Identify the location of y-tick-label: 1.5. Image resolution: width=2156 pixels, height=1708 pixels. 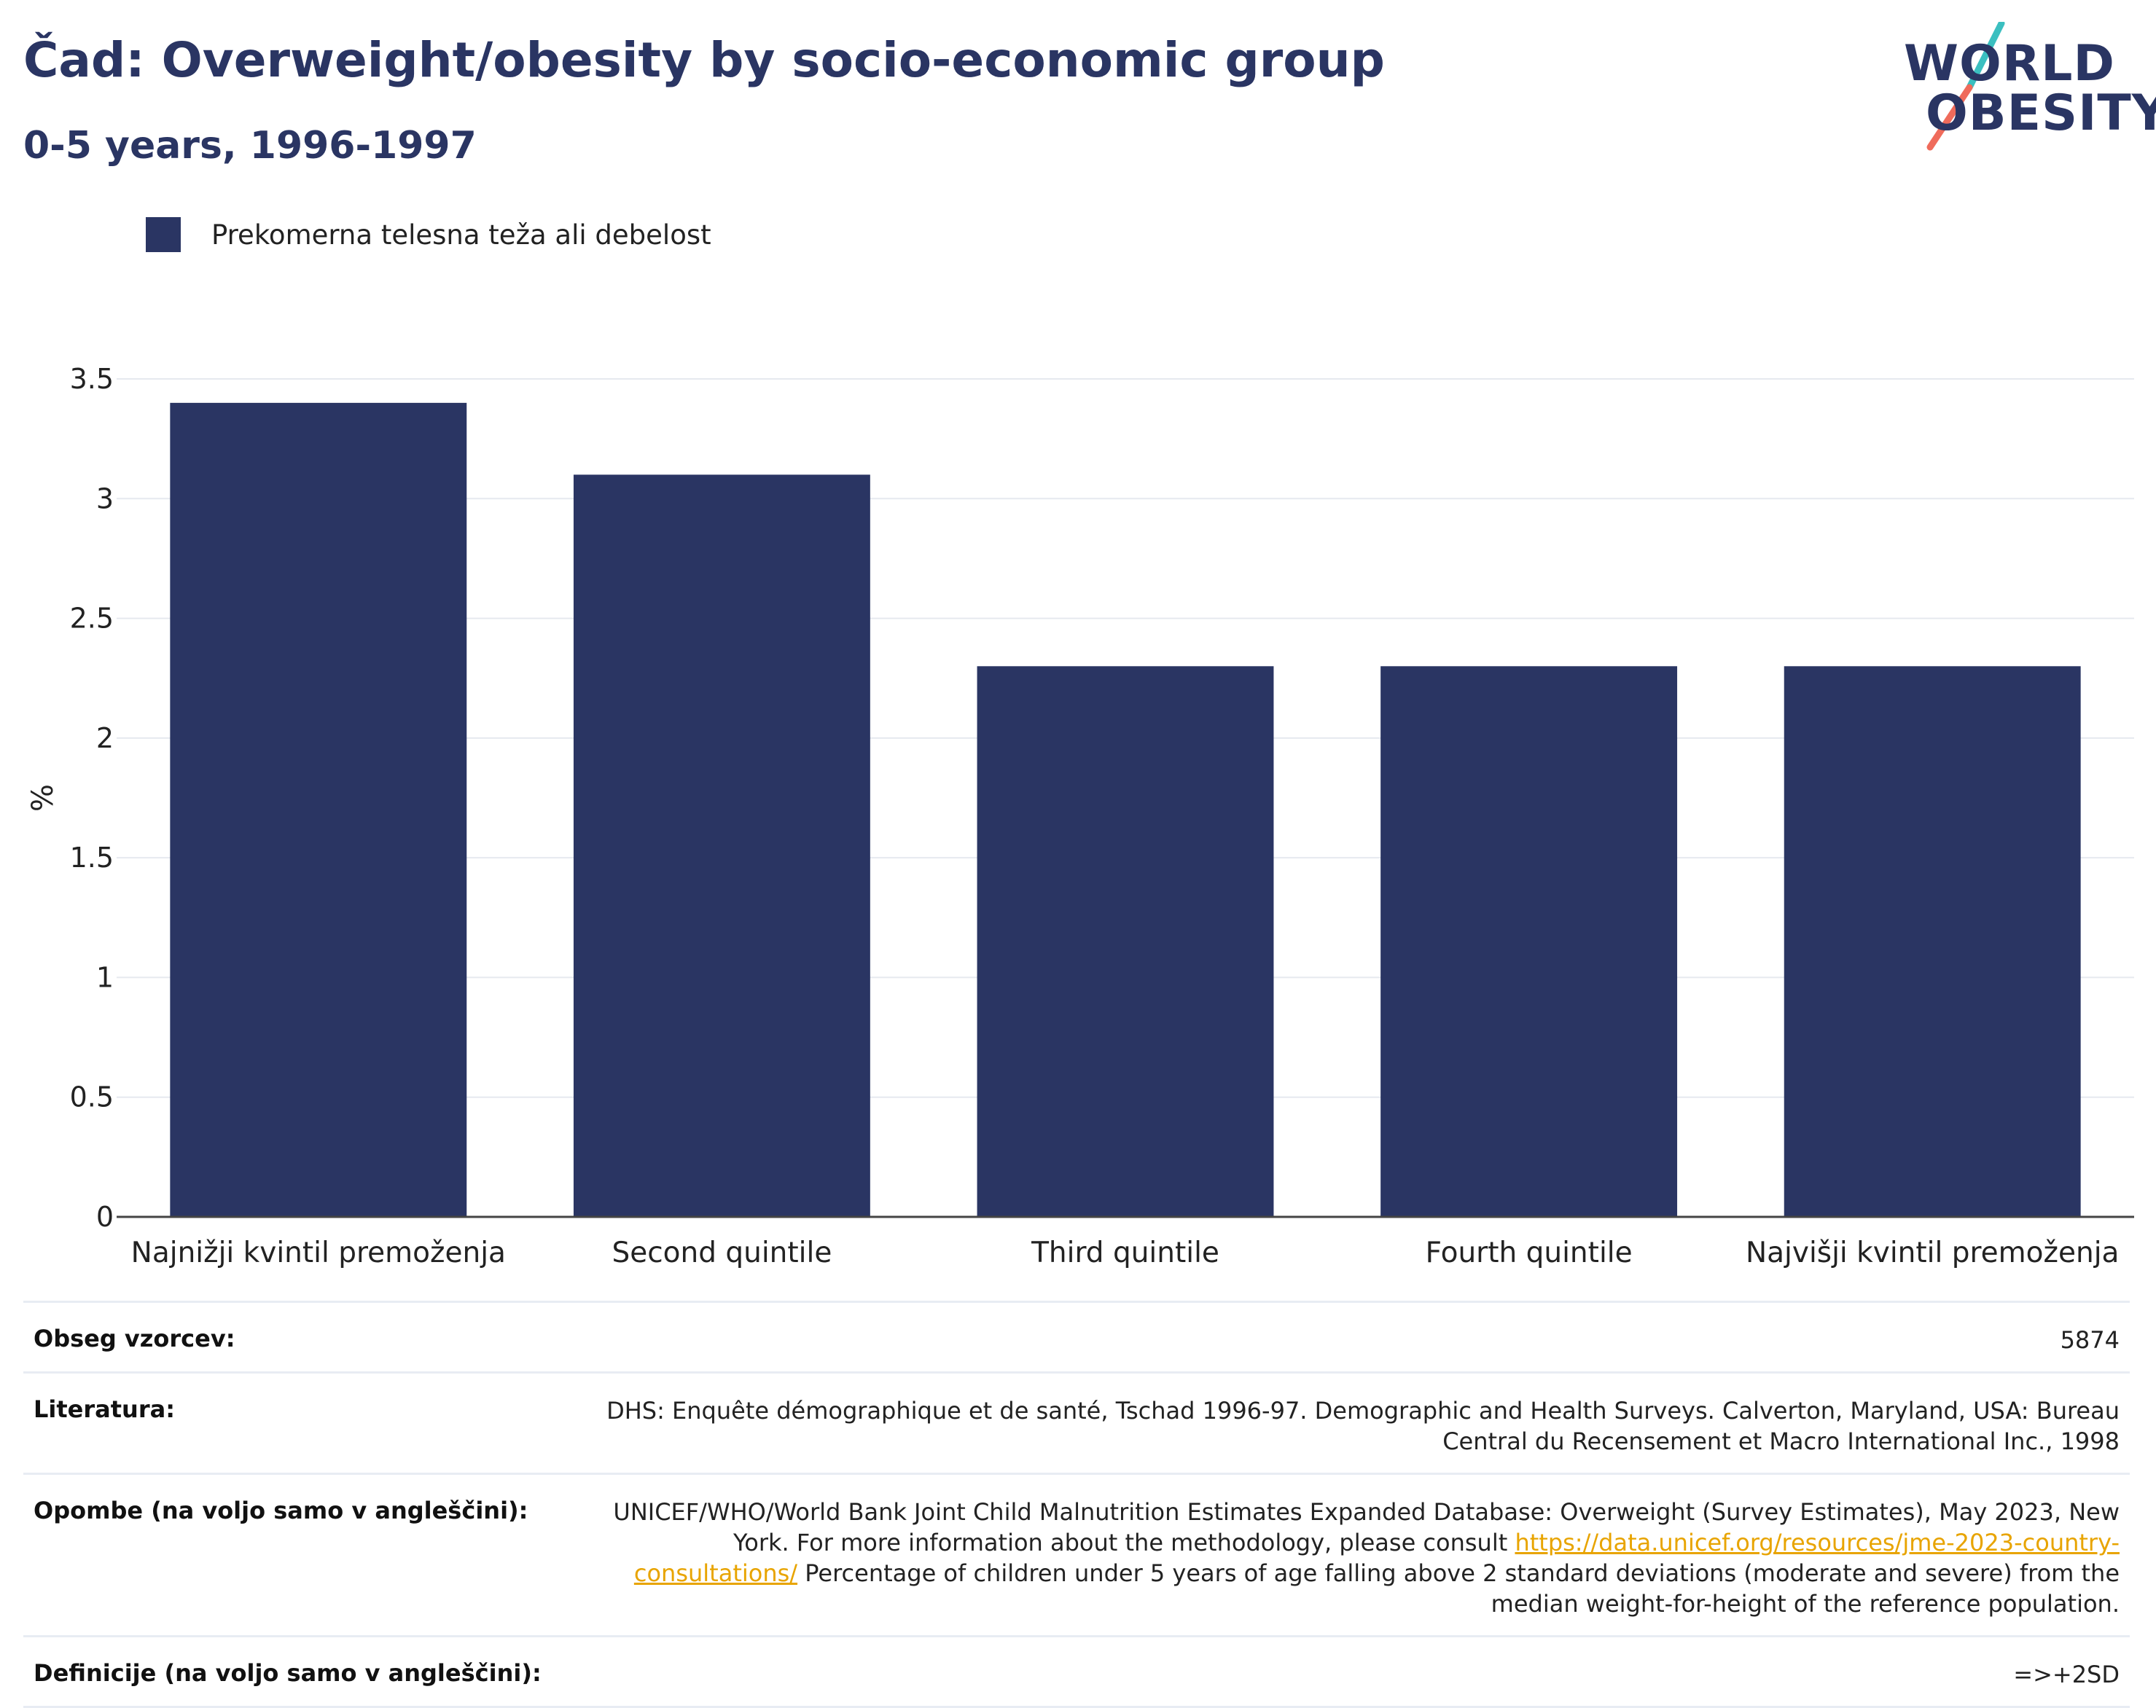
(92, 858).